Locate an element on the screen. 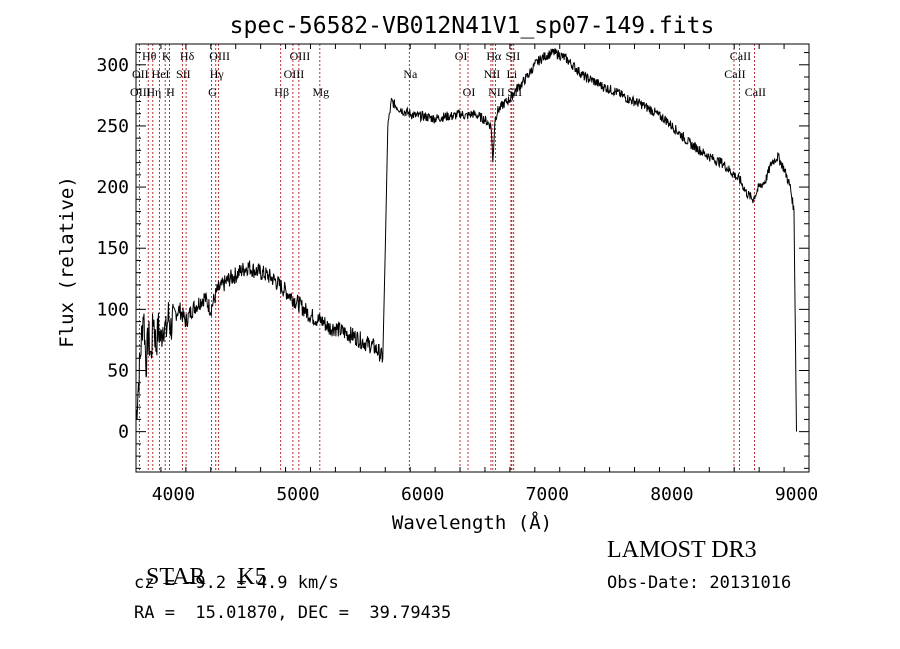 This screenshot has height=649, width=900. spectral-line-label: Na is located at coordinates (410, 74).